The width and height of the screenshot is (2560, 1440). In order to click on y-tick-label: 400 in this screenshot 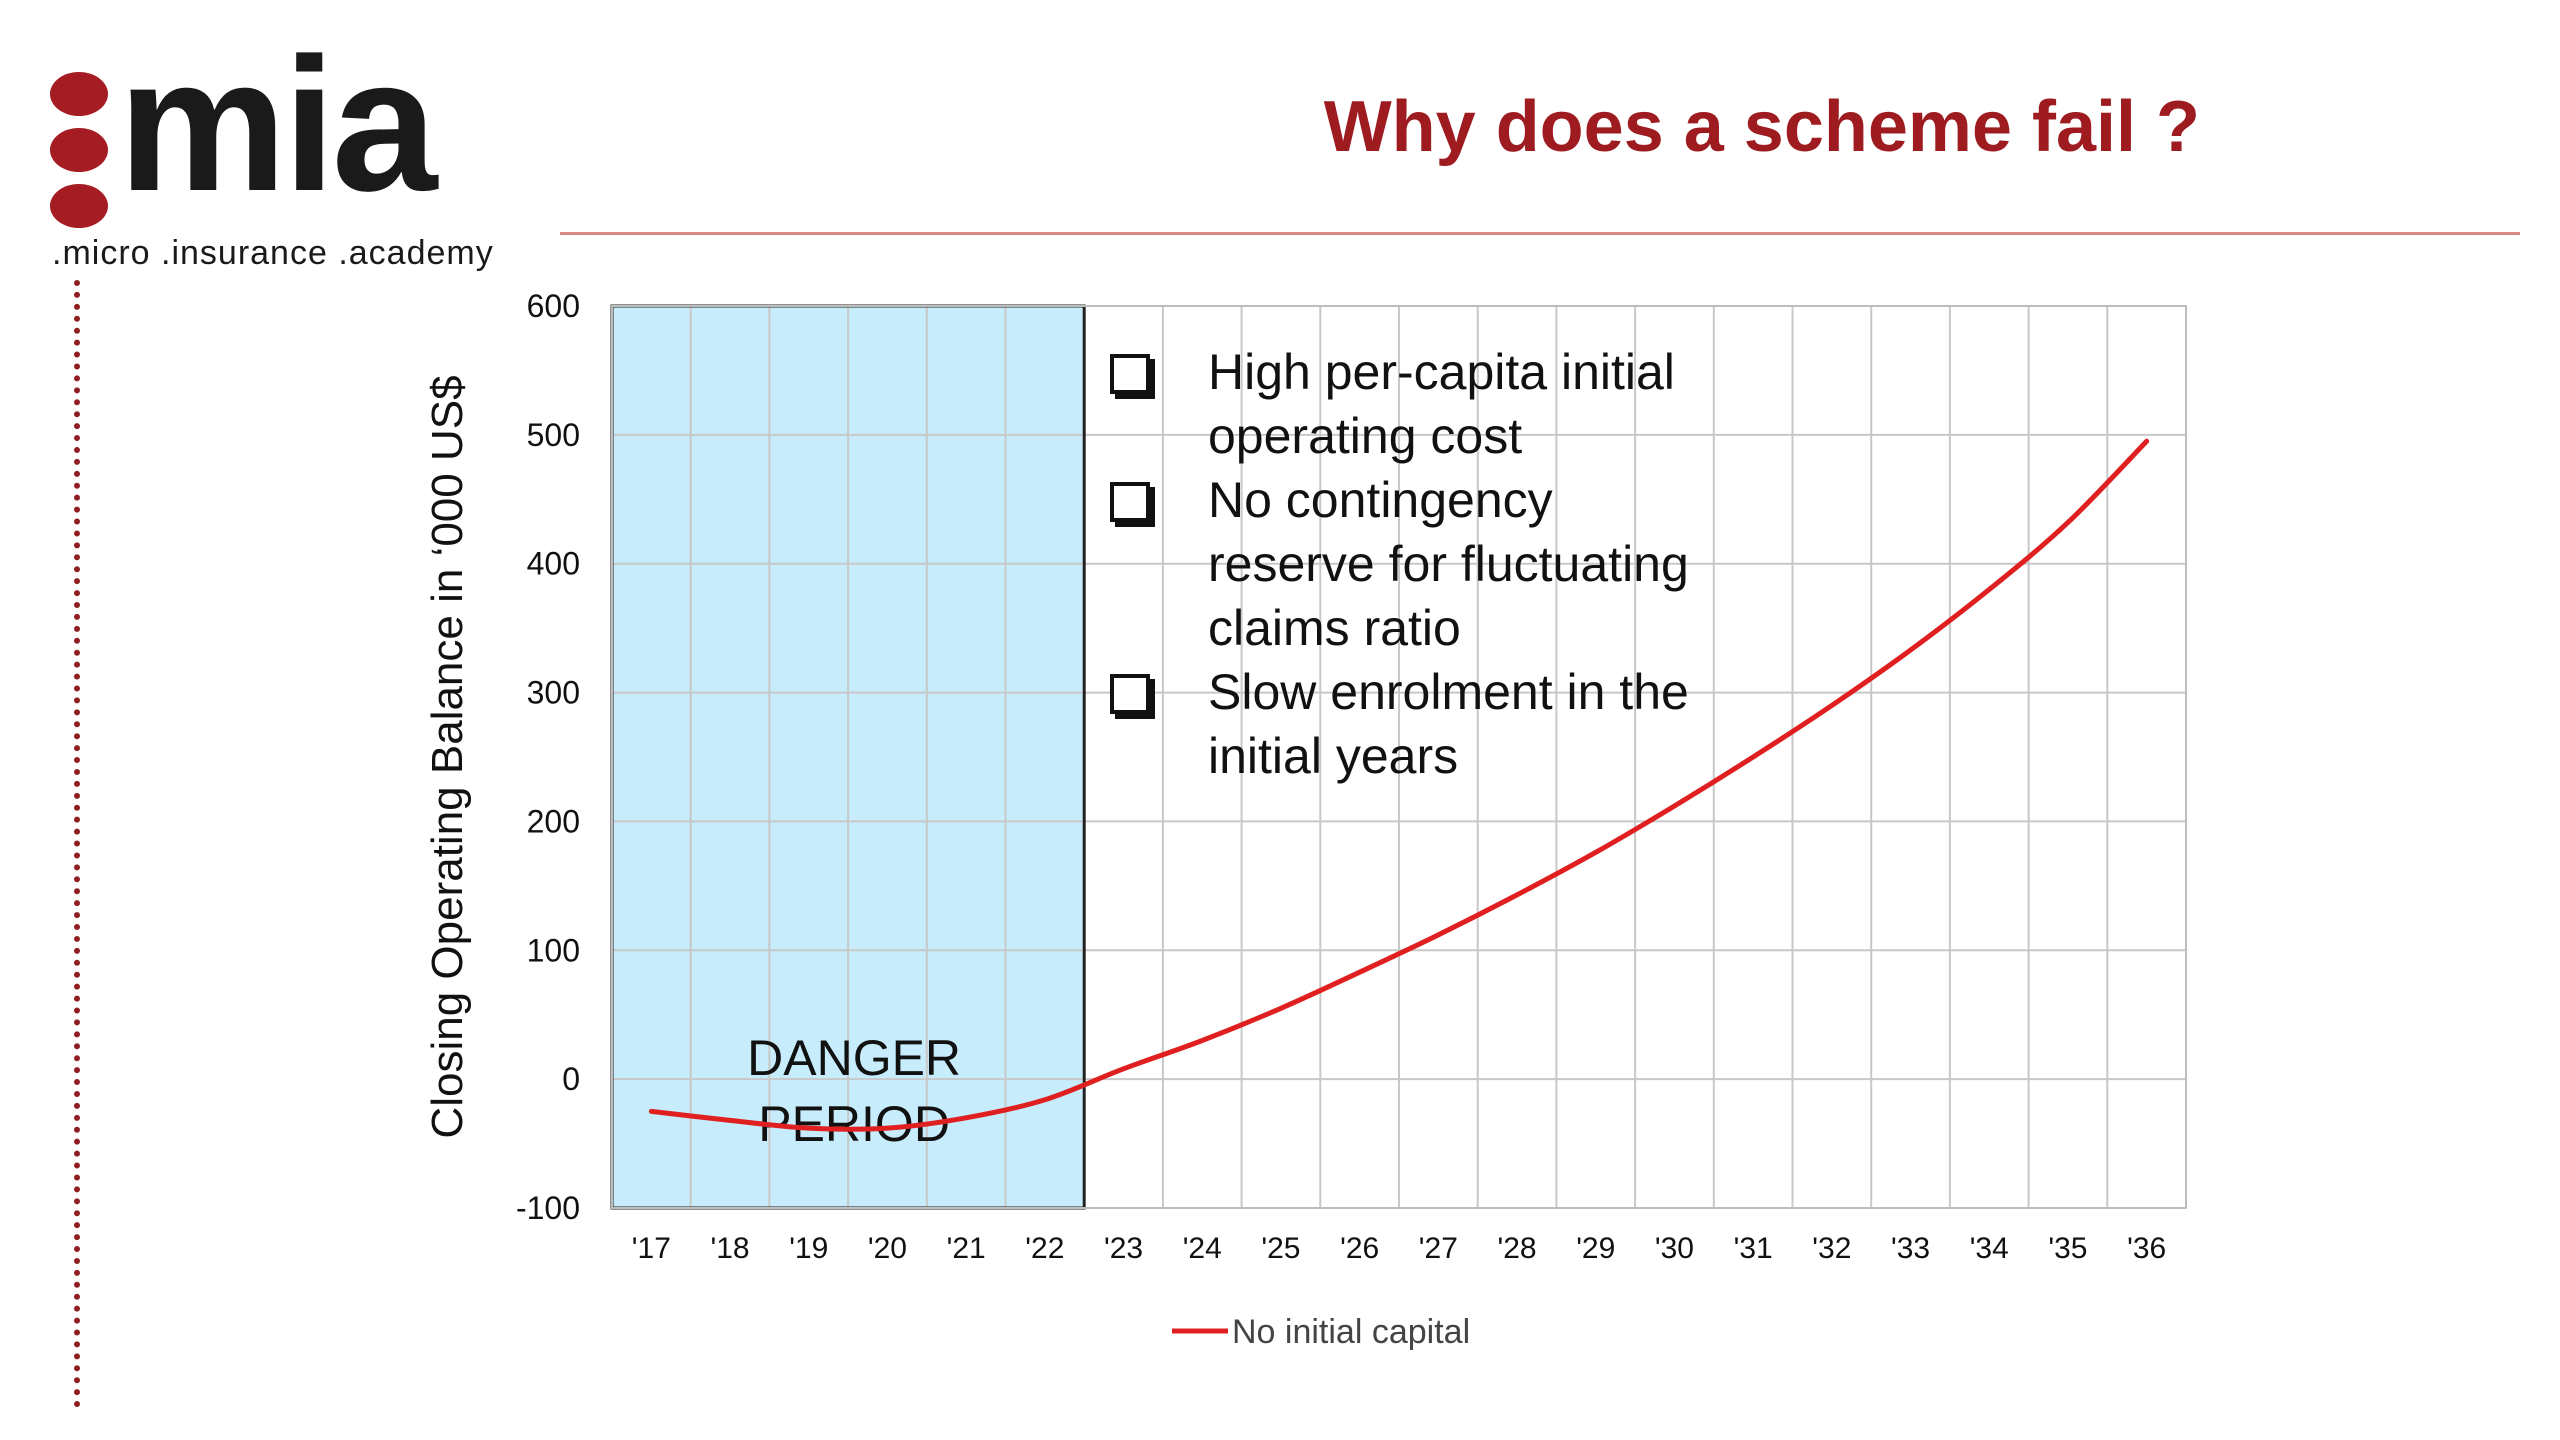, I will do `click(553, 564)`.